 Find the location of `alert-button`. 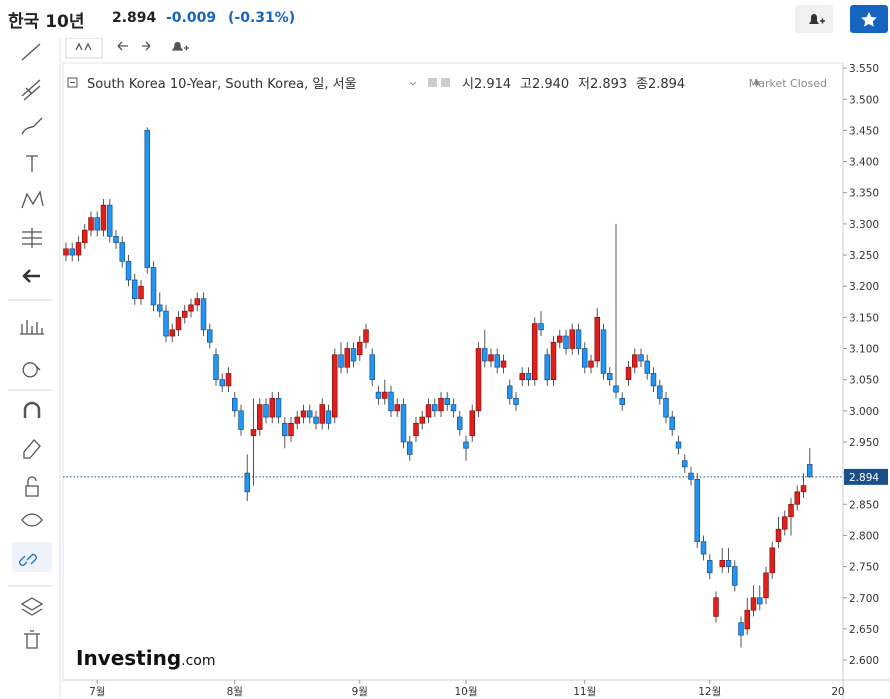

alert-button is located at coordinates (814, 19).